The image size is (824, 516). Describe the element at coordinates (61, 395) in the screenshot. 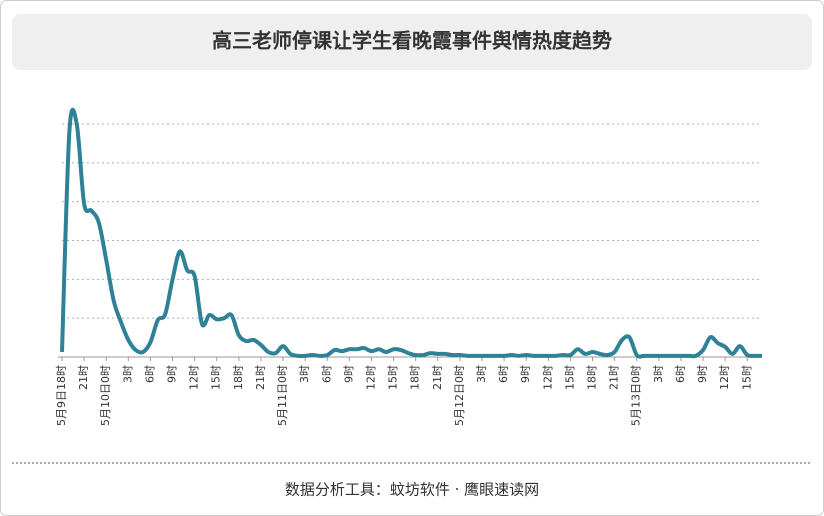

I see `x-tick-label: 5月9日18时` at that location.